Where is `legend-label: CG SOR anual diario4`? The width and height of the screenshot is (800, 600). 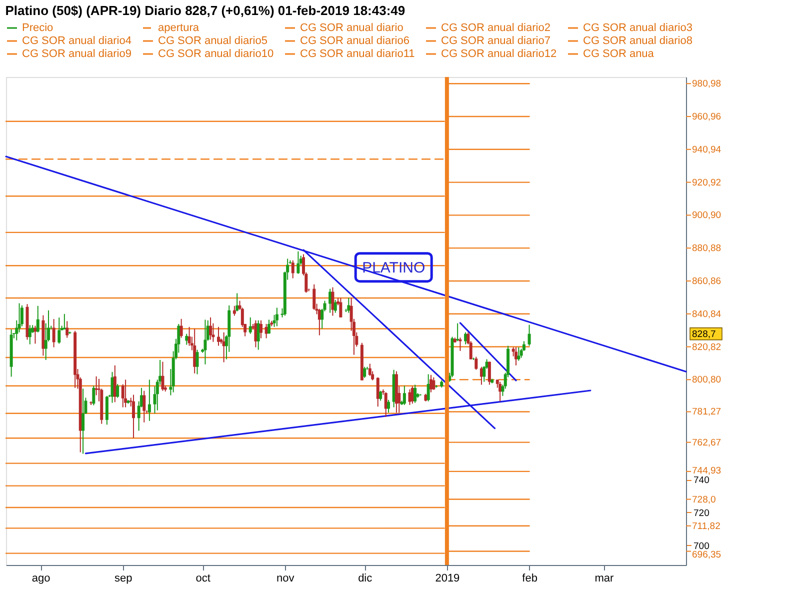 legend-label: CG SOR anual diario4 is located at coordinates (77, 41).